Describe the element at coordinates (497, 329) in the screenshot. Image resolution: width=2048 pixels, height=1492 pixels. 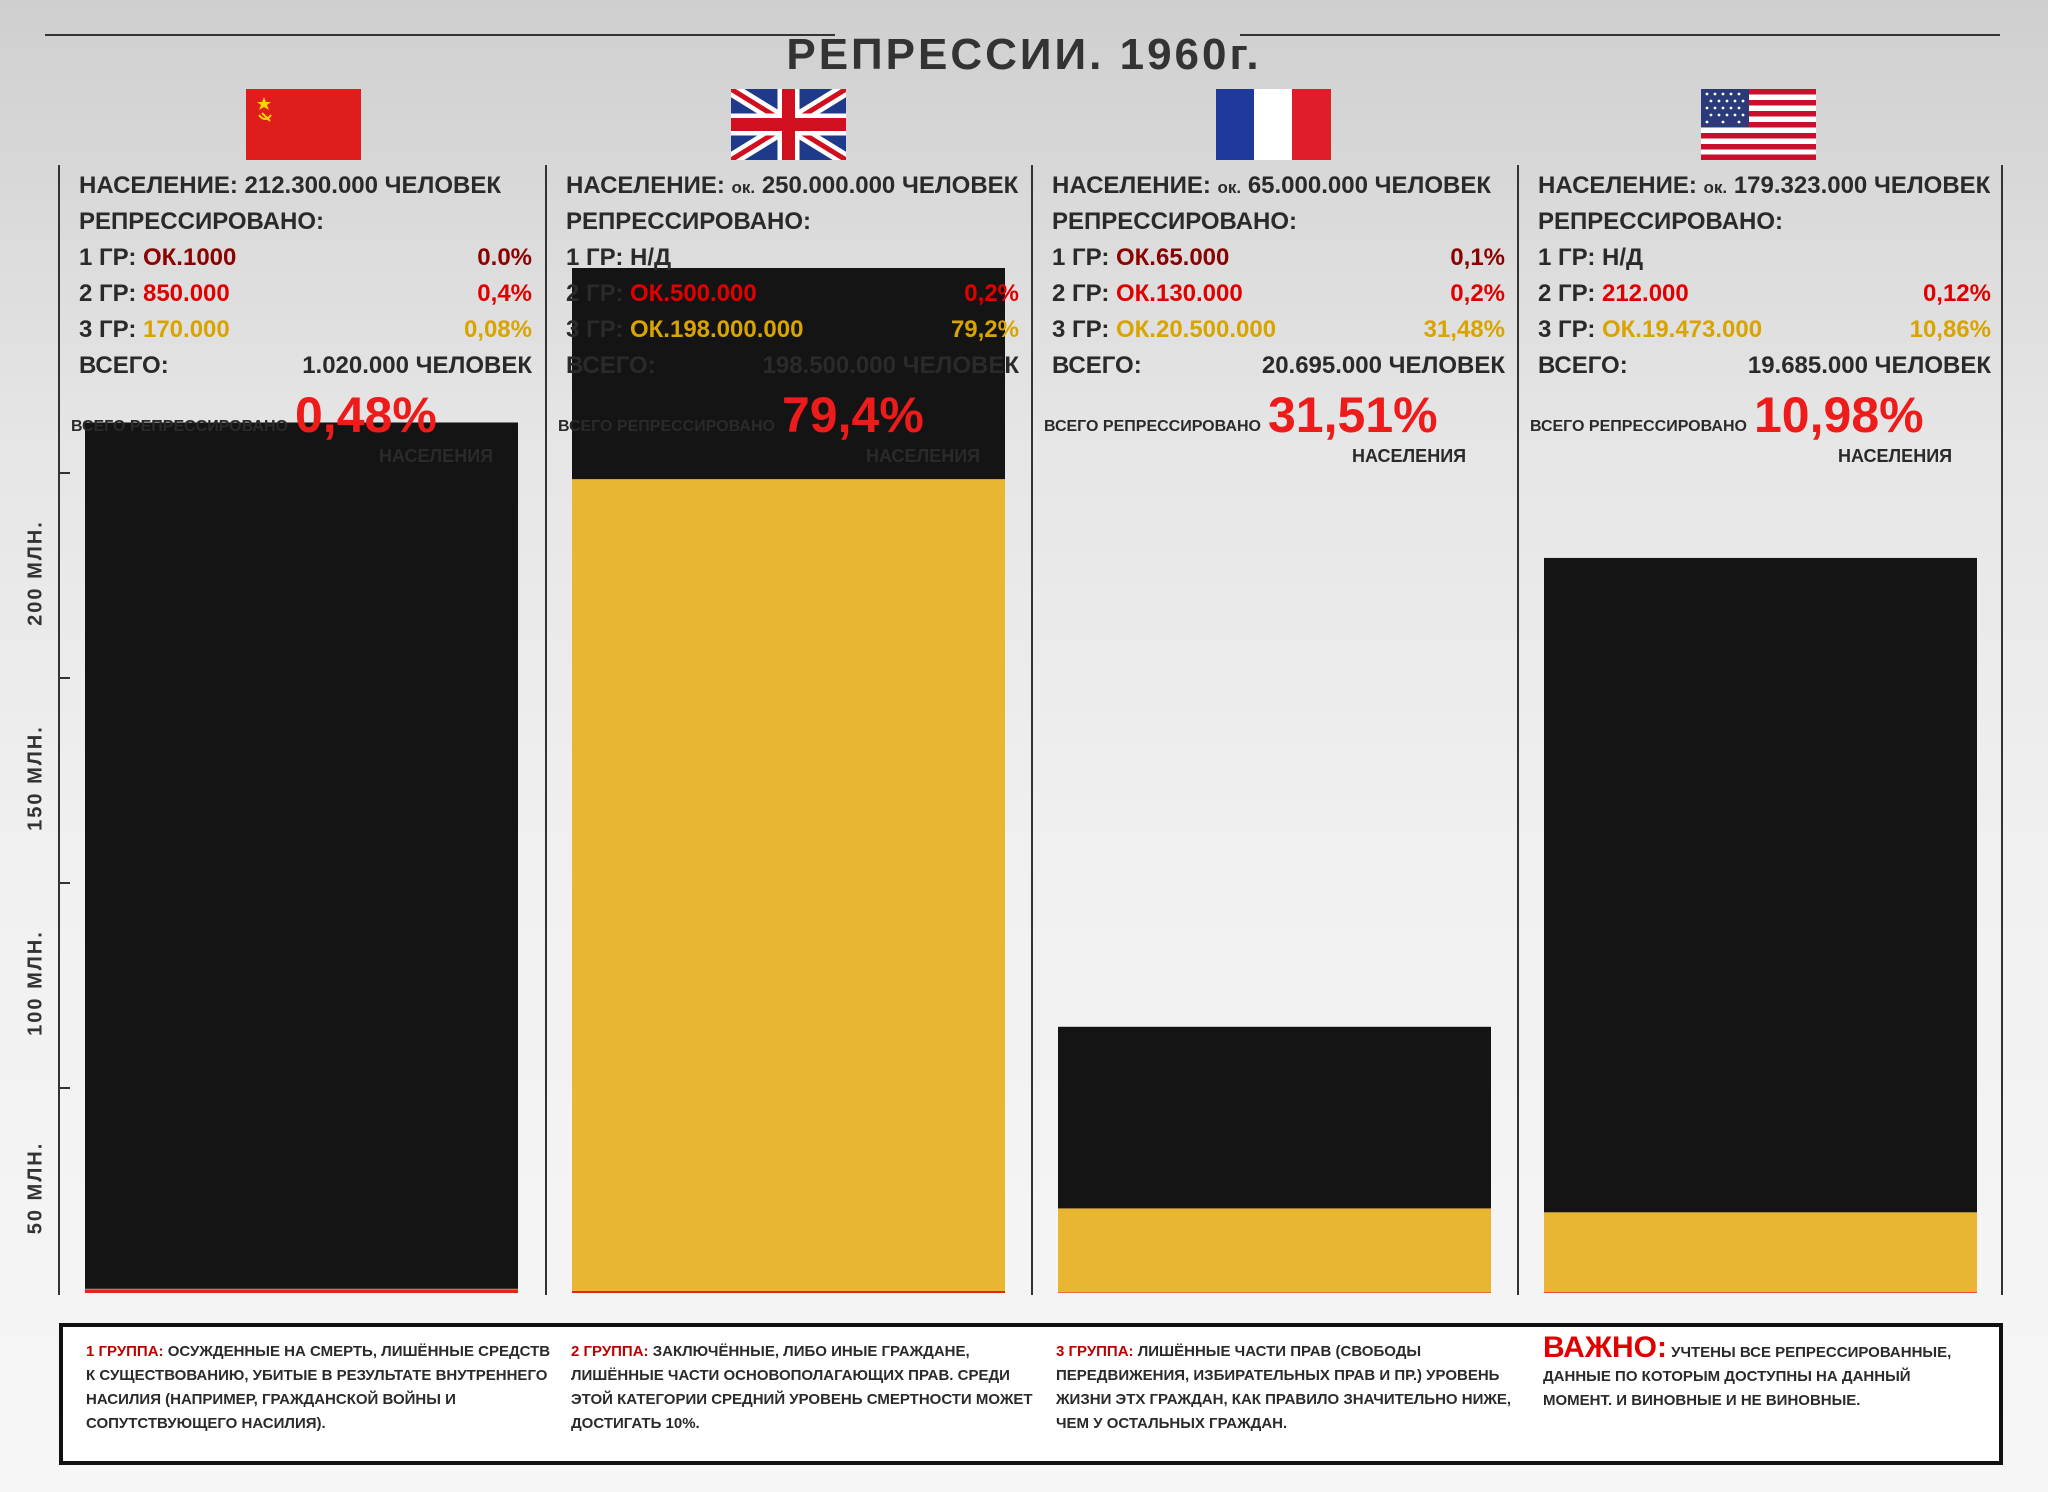
I see `group-share: 0,08%` at that location.